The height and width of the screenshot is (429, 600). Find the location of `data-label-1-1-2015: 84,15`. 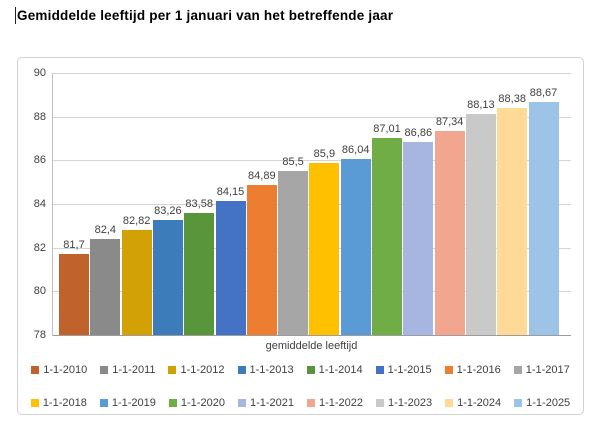

data-label-1-1-2015: 84,15 is located at coordinates (230, 191).